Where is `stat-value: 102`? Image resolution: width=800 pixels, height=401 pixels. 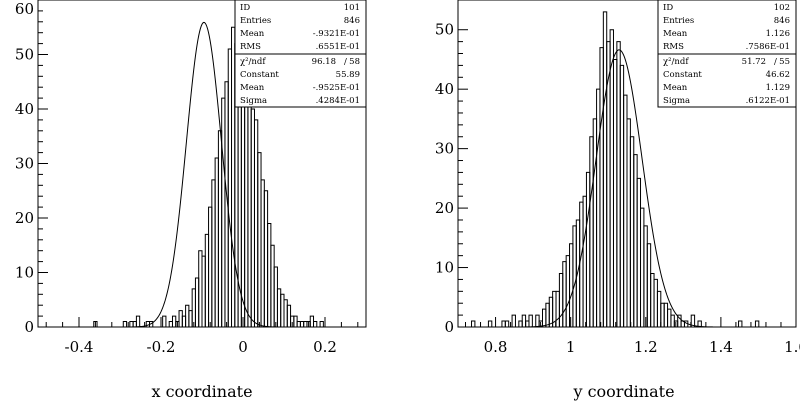
stat-value: 102 is located at coordinates (782, 8).